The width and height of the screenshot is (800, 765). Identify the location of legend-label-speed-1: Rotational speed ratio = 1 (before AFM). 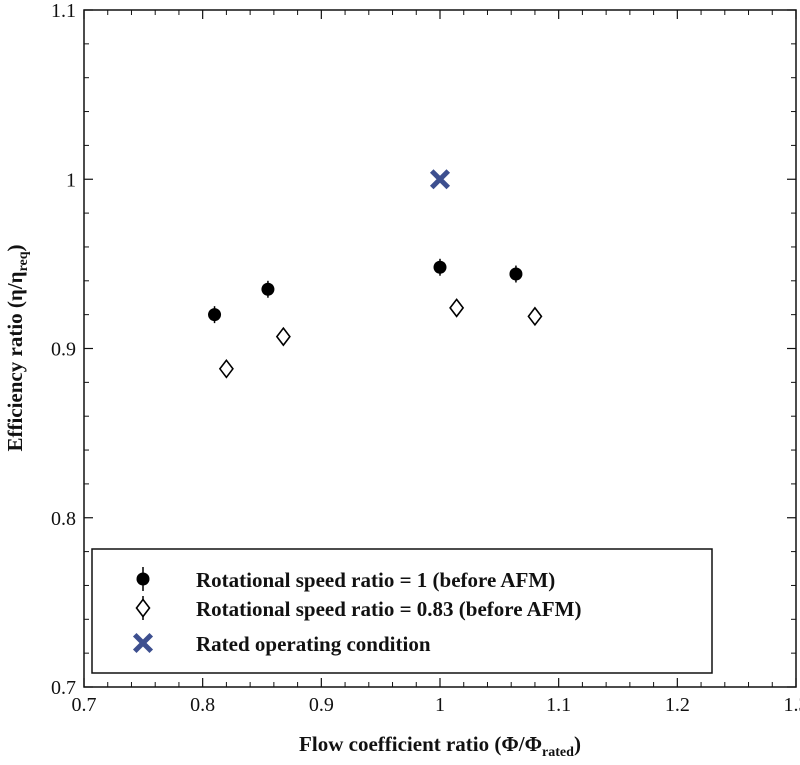
(375, 580).